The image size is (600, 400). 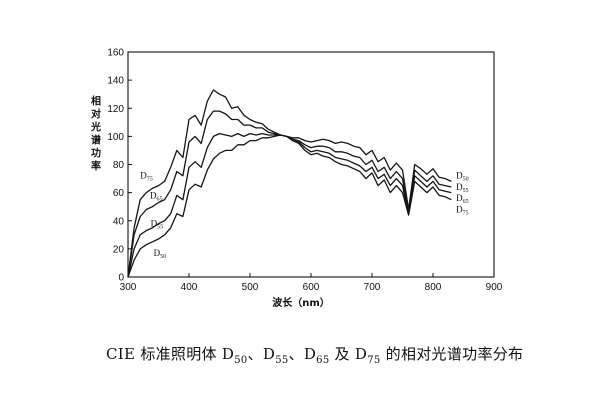 I want to click on series-label-d65-right: D65, so click(x=462, y=199).